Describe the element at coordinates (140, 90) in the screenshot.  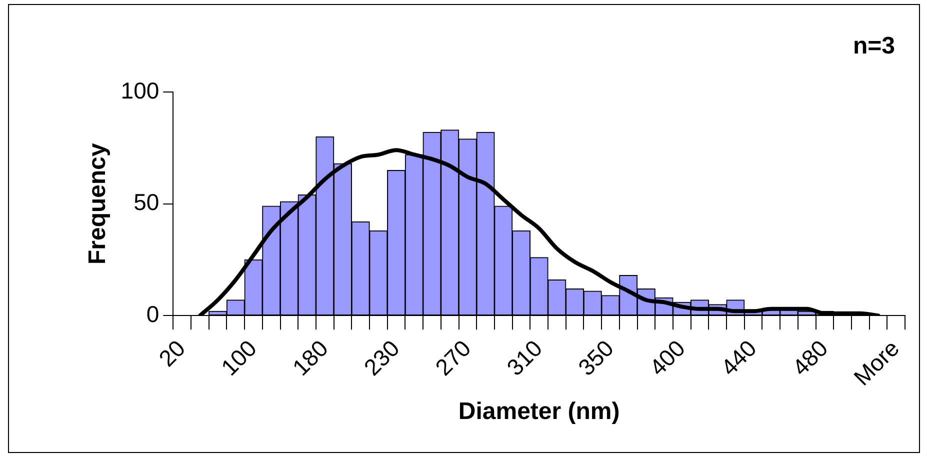
I see `y-tick-label: 100` at that location.